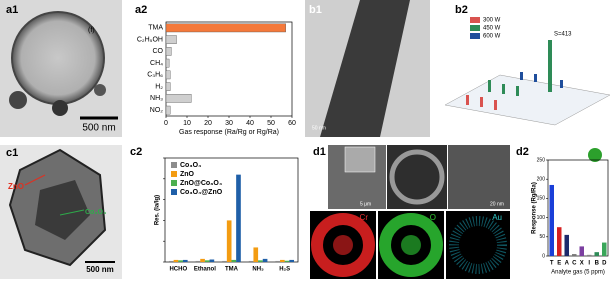 The image size is (616, 284). Describe the element at coordinates (292, 123) in the screenshot. I see `x-tick-label: 60` at that location.